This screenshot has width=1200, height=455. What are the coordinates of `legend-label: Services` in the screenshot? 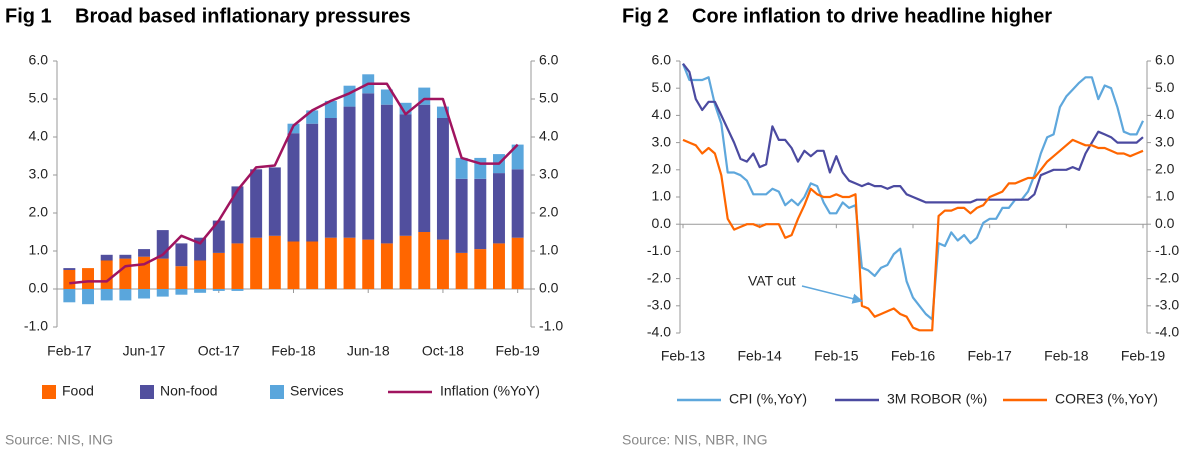 It's located at (317, 391).